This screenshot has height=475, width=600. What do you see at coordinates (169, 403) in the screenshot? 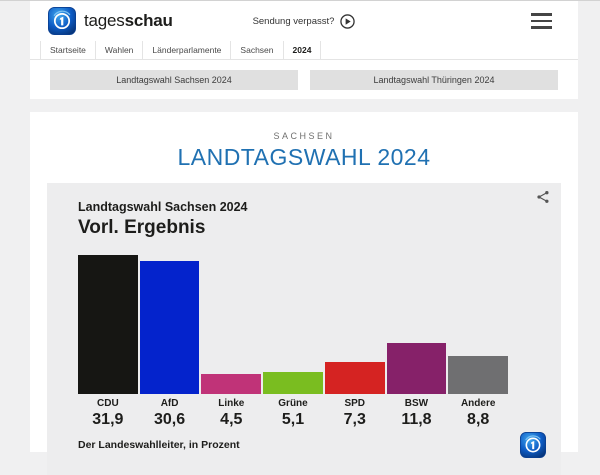
I see `bar-category-label: AfD` at bounding box center [169, 403].